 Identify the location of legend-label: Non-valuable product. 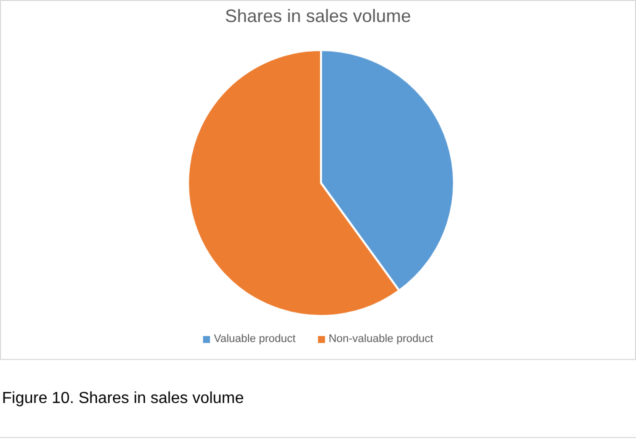
(381, 339).